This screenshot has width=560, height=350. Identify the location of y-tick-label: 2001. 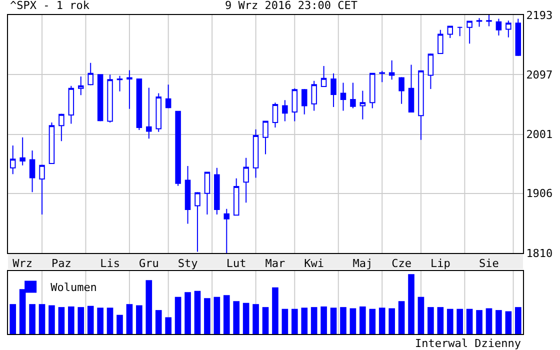
(539, 135).